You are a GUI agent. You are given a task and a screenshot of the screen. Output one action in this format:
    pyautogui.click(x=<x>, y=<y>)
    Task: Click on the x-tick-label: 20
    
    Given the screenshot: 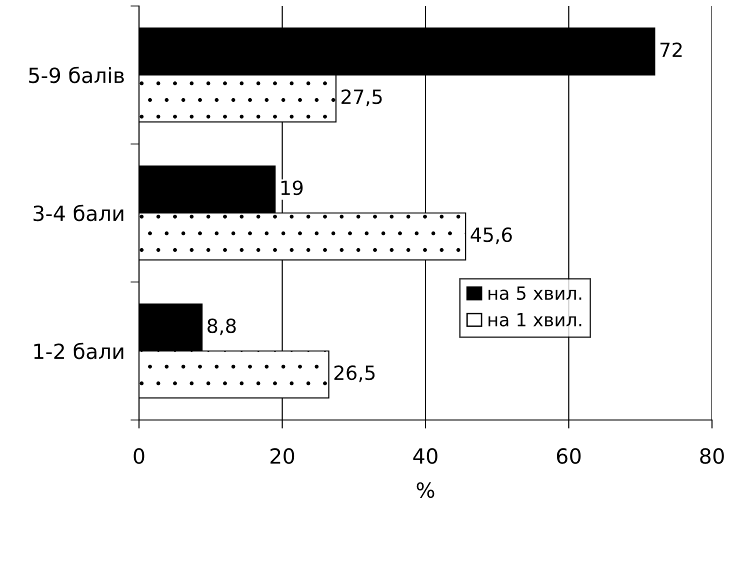 What is the action you would take?
    pyautogui.click(x=282, y=456)
    